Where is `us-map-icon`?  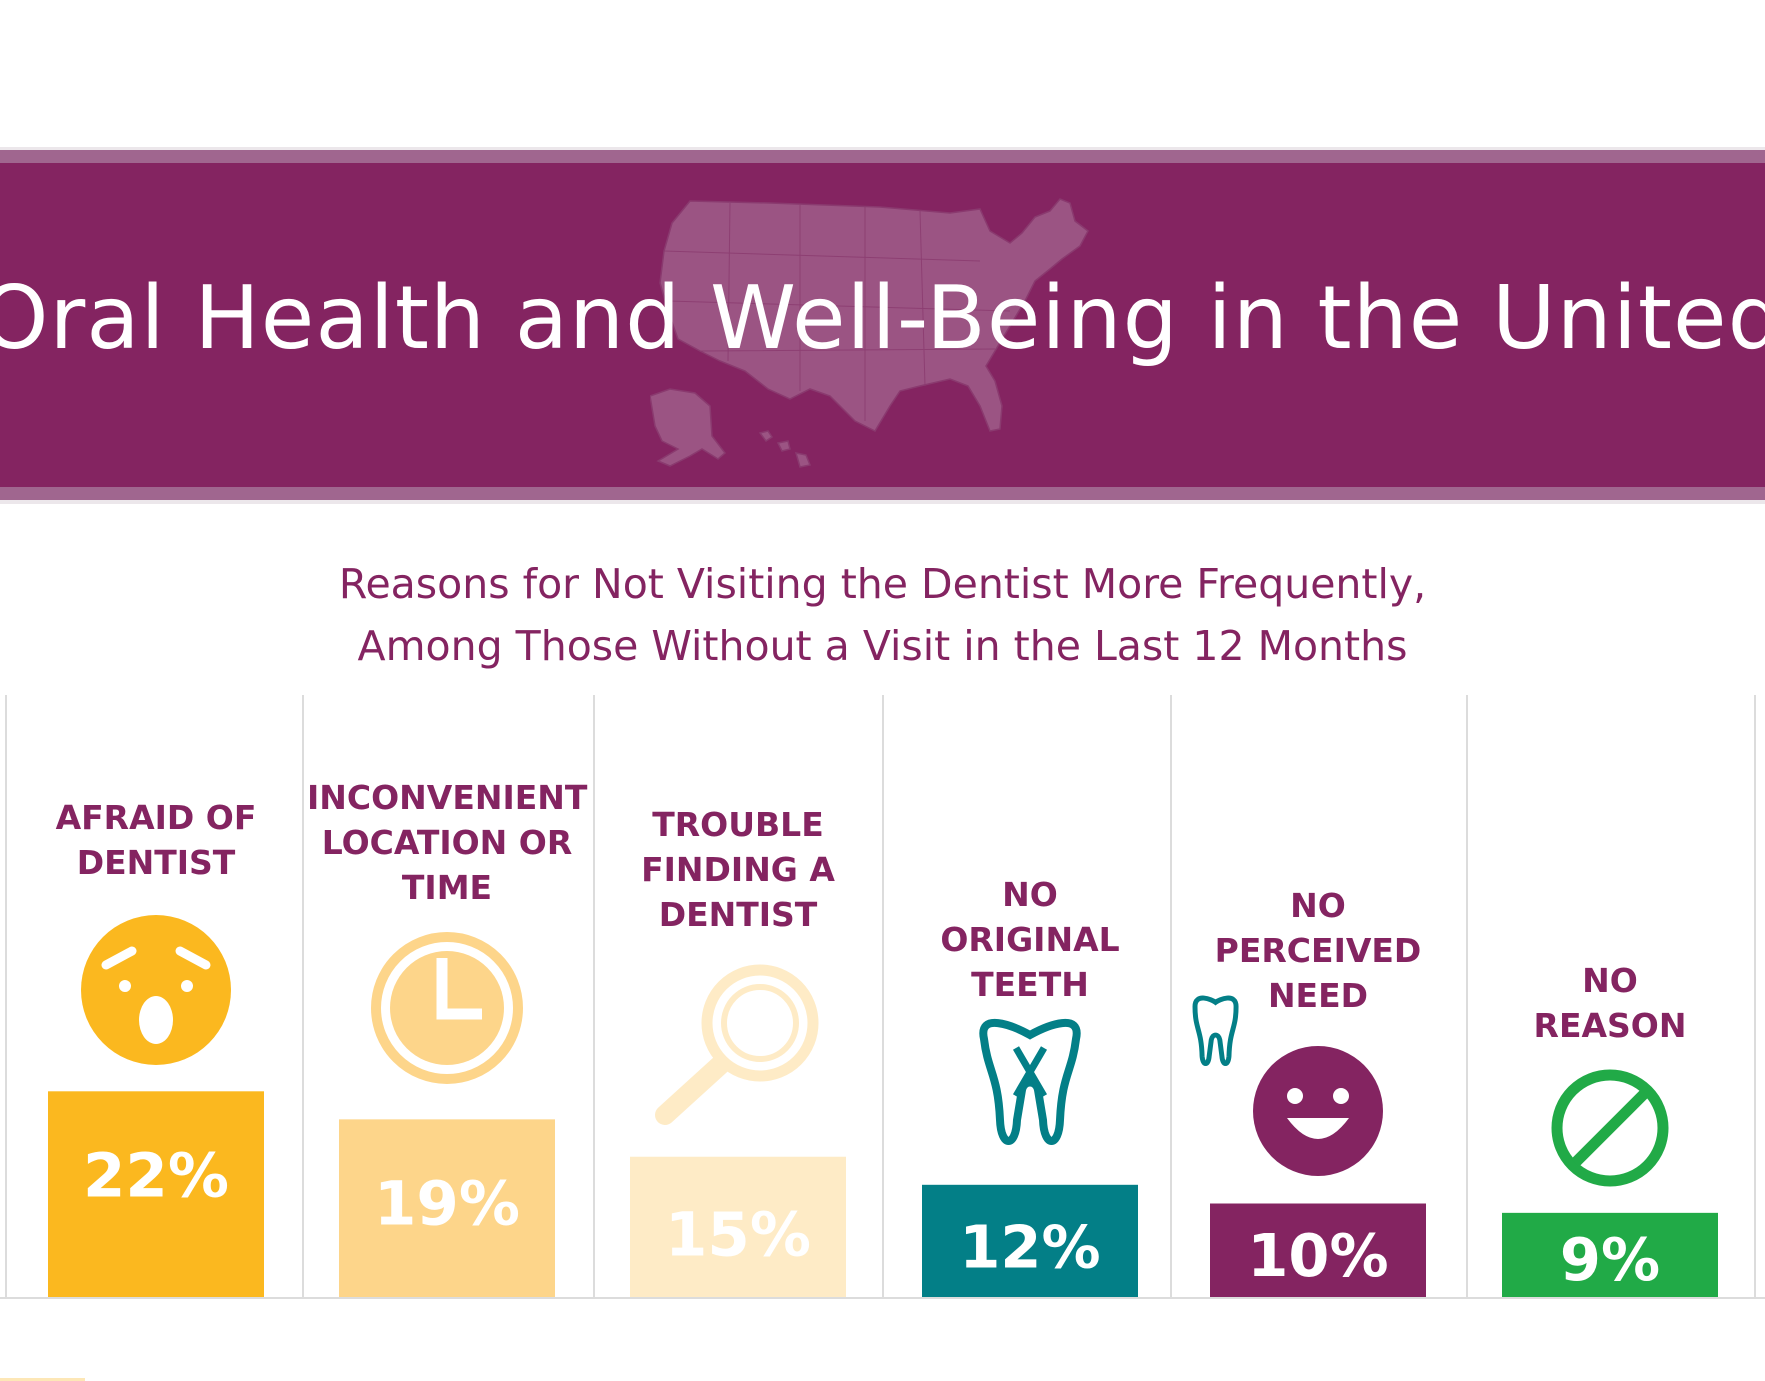 us-map-icon is located at coordinates (869, 333).